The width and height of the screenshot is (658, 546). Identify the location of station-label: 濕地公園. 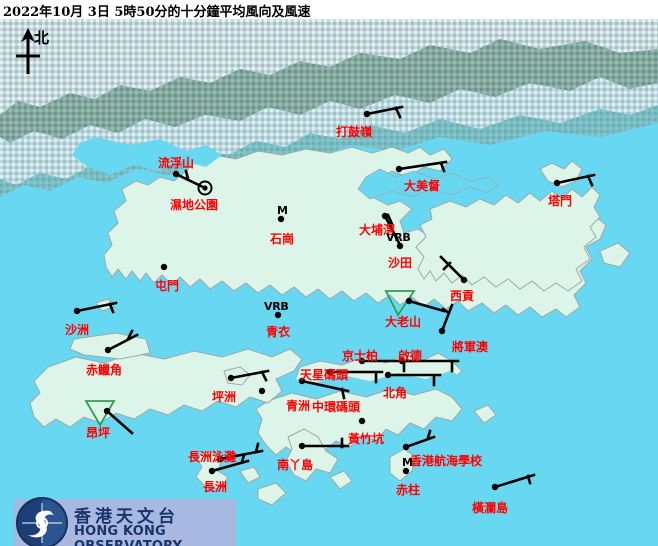
(194, 205).